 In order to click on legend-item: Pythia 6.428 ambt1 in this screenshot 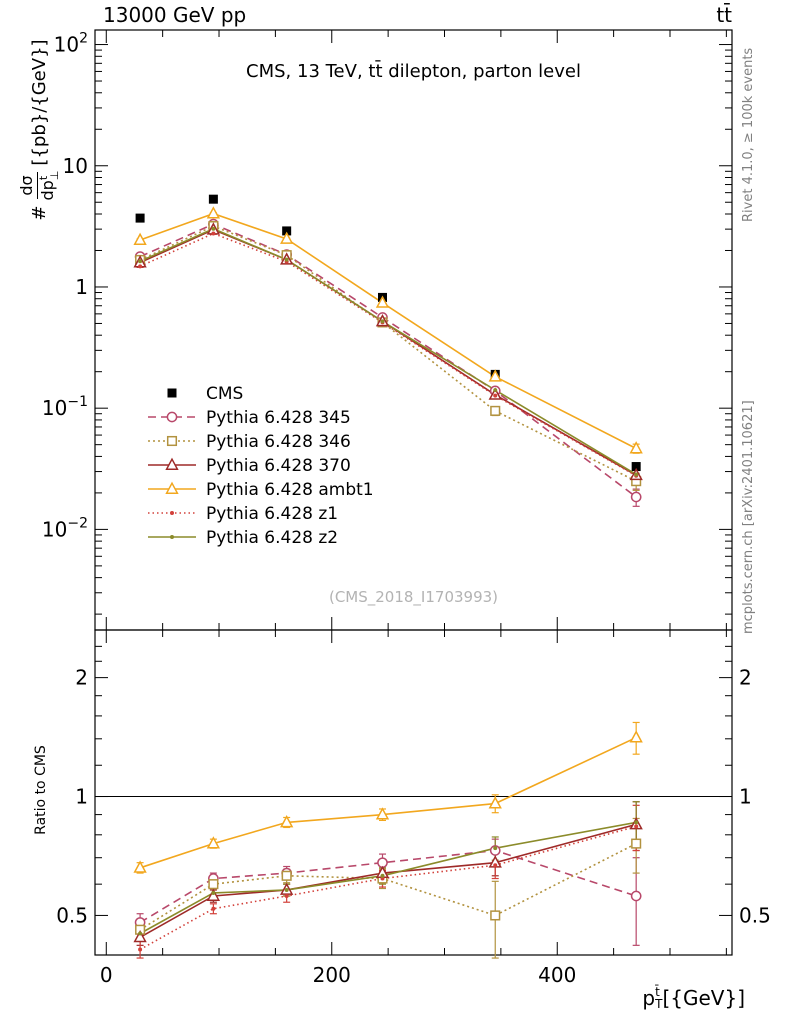, I will do `click(261, 490)`.